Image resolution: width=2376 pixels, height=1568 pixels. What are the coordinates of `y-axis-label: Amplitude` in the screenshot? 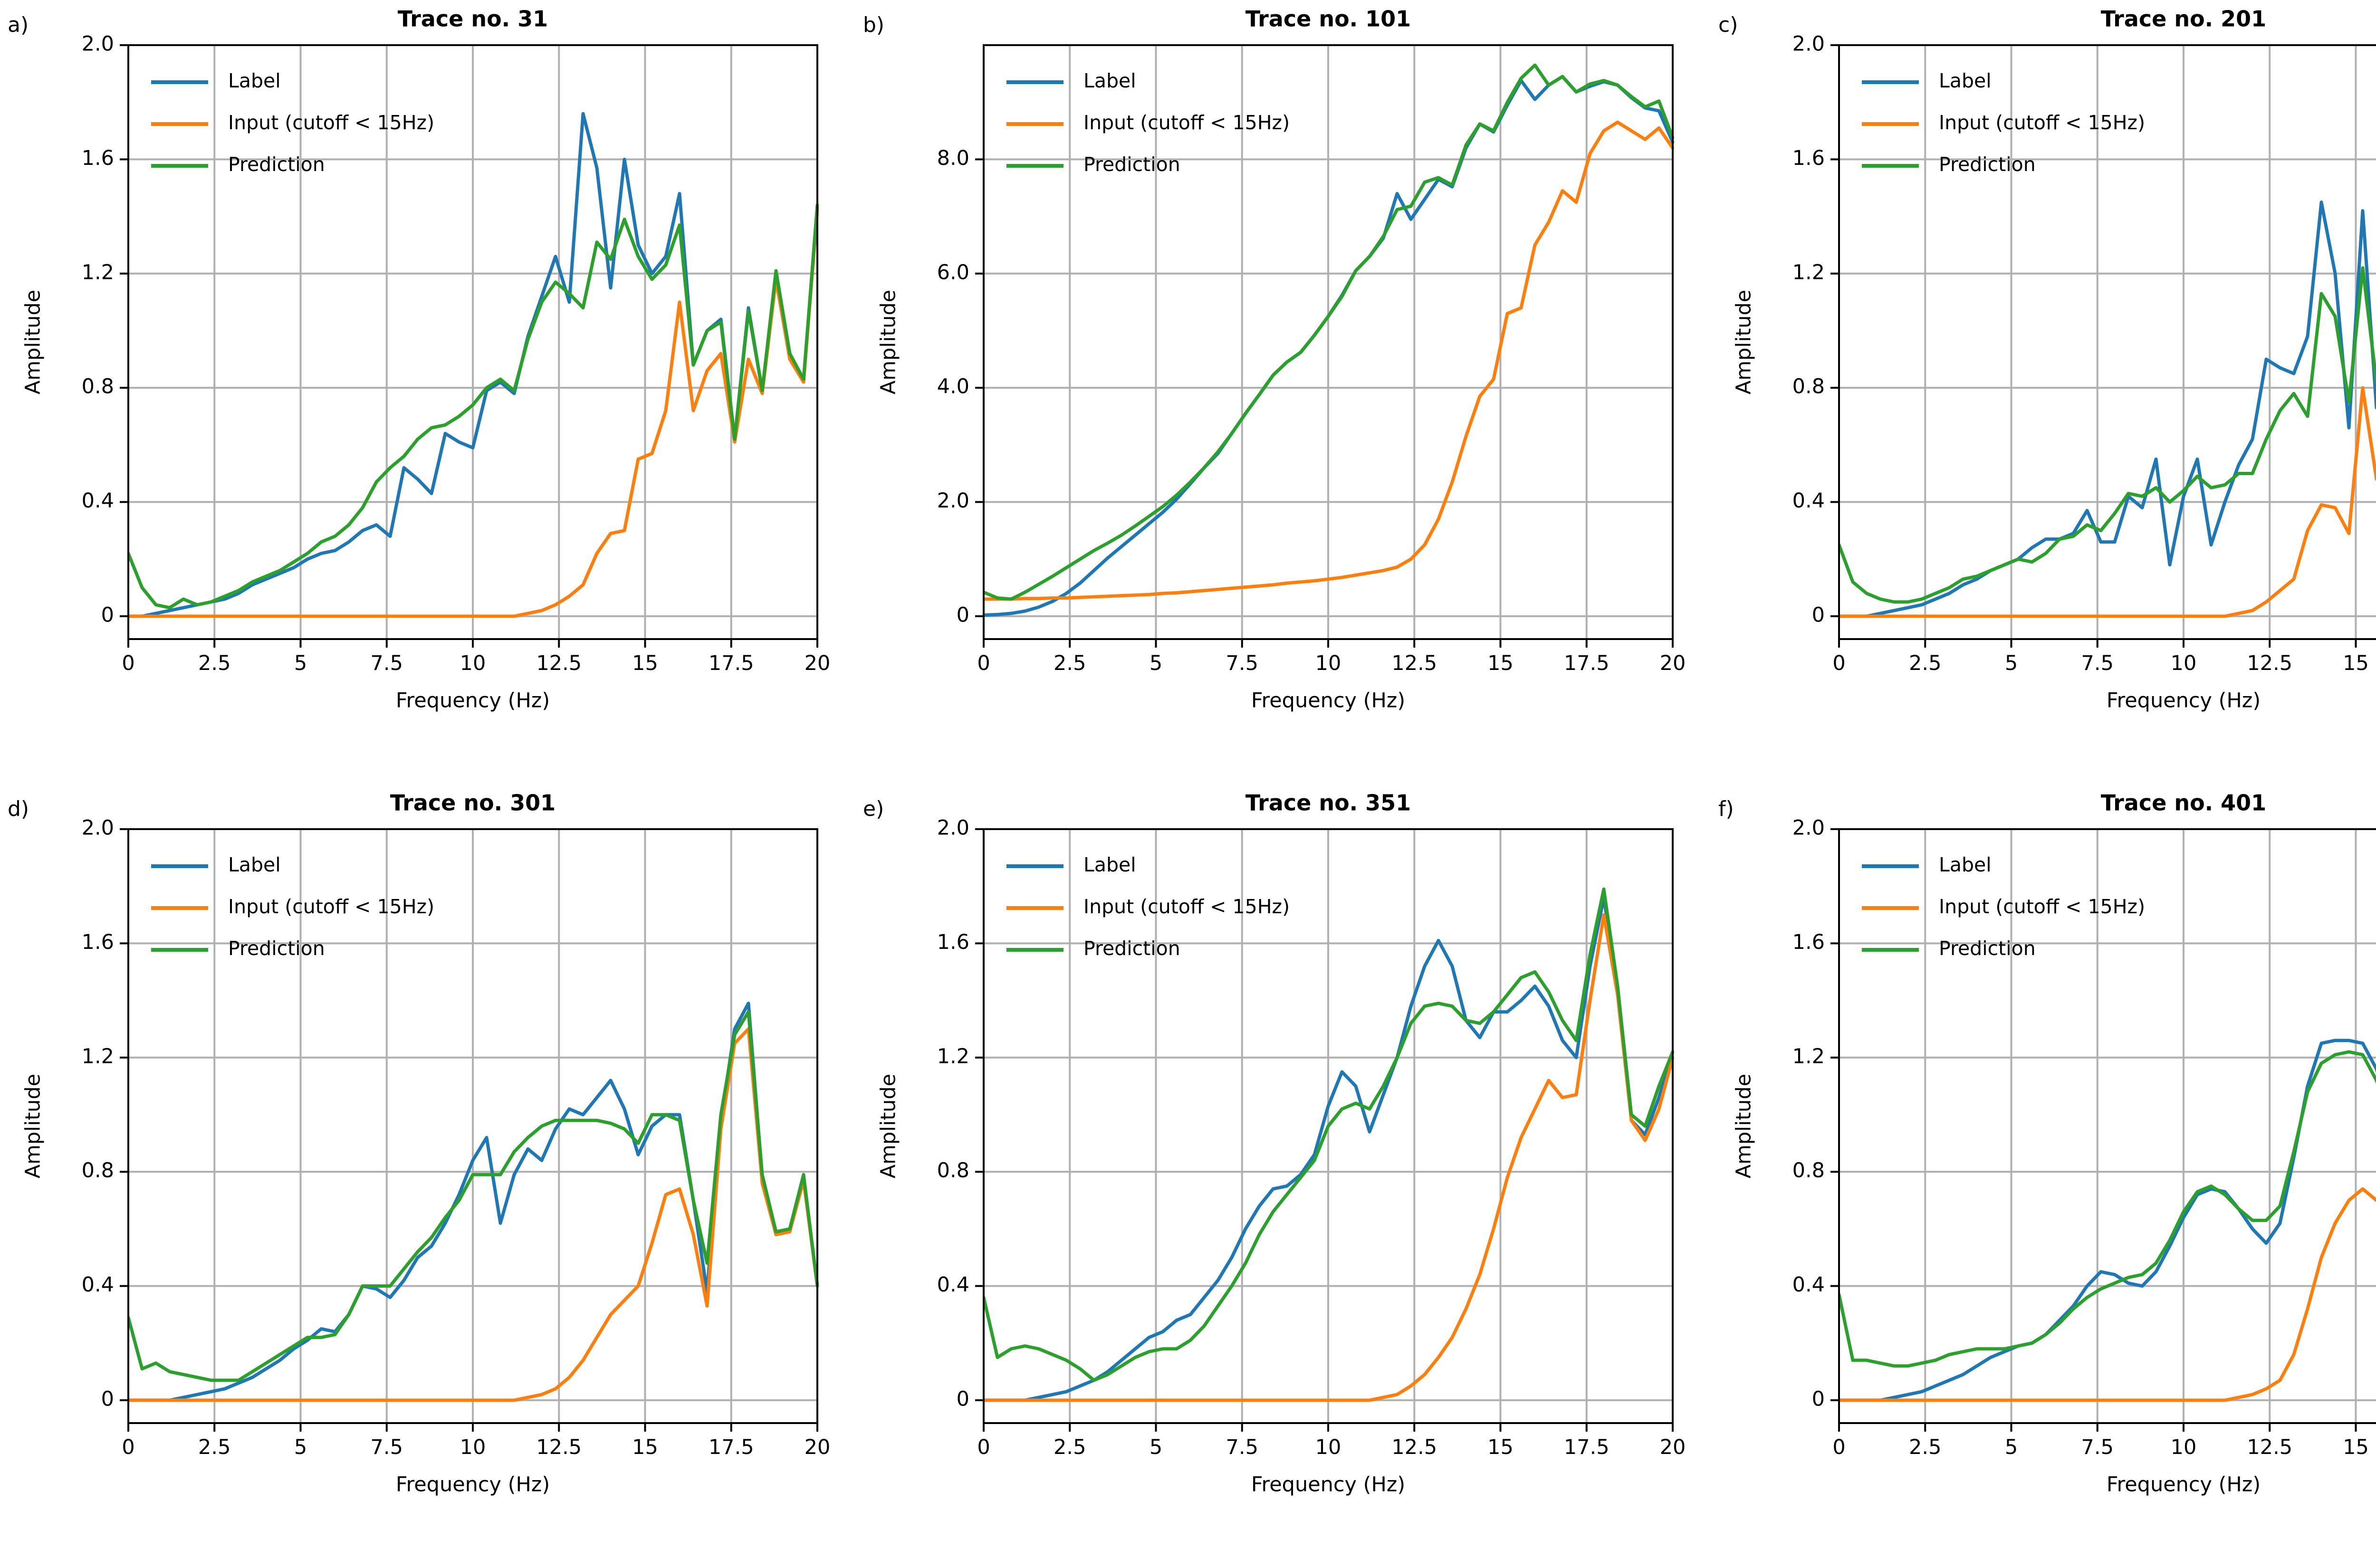 It's located at (889, 1126).